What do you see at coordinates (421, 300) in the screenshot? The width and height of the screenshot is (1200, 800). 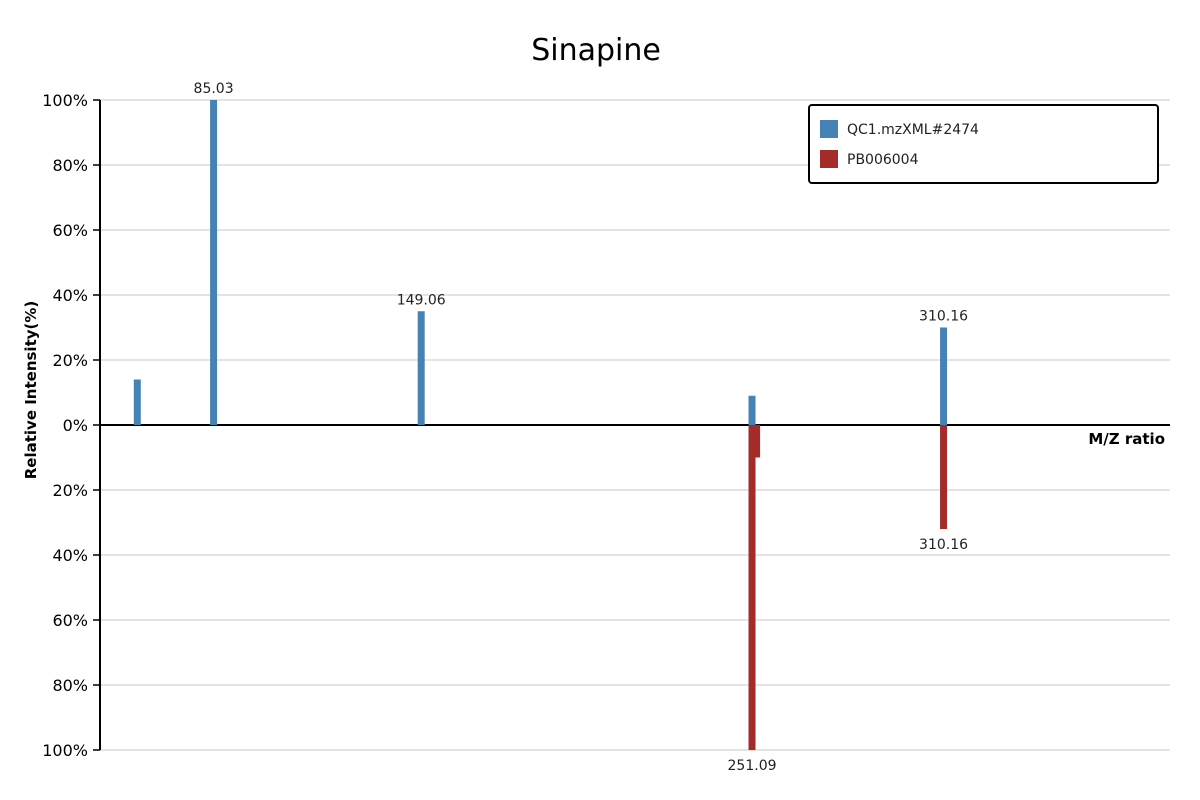 I see `peak-label: 149.06` at bounding box center [421, 300].